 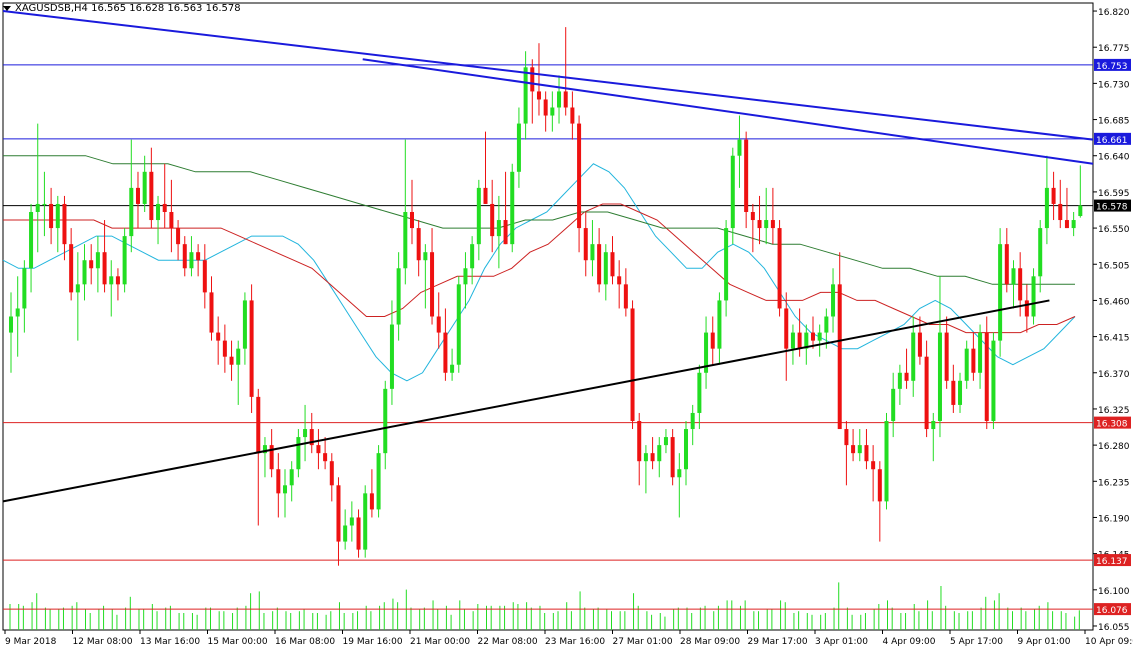 I want to click on y-tick-label: 16.550, so click(x=1114, y=230).